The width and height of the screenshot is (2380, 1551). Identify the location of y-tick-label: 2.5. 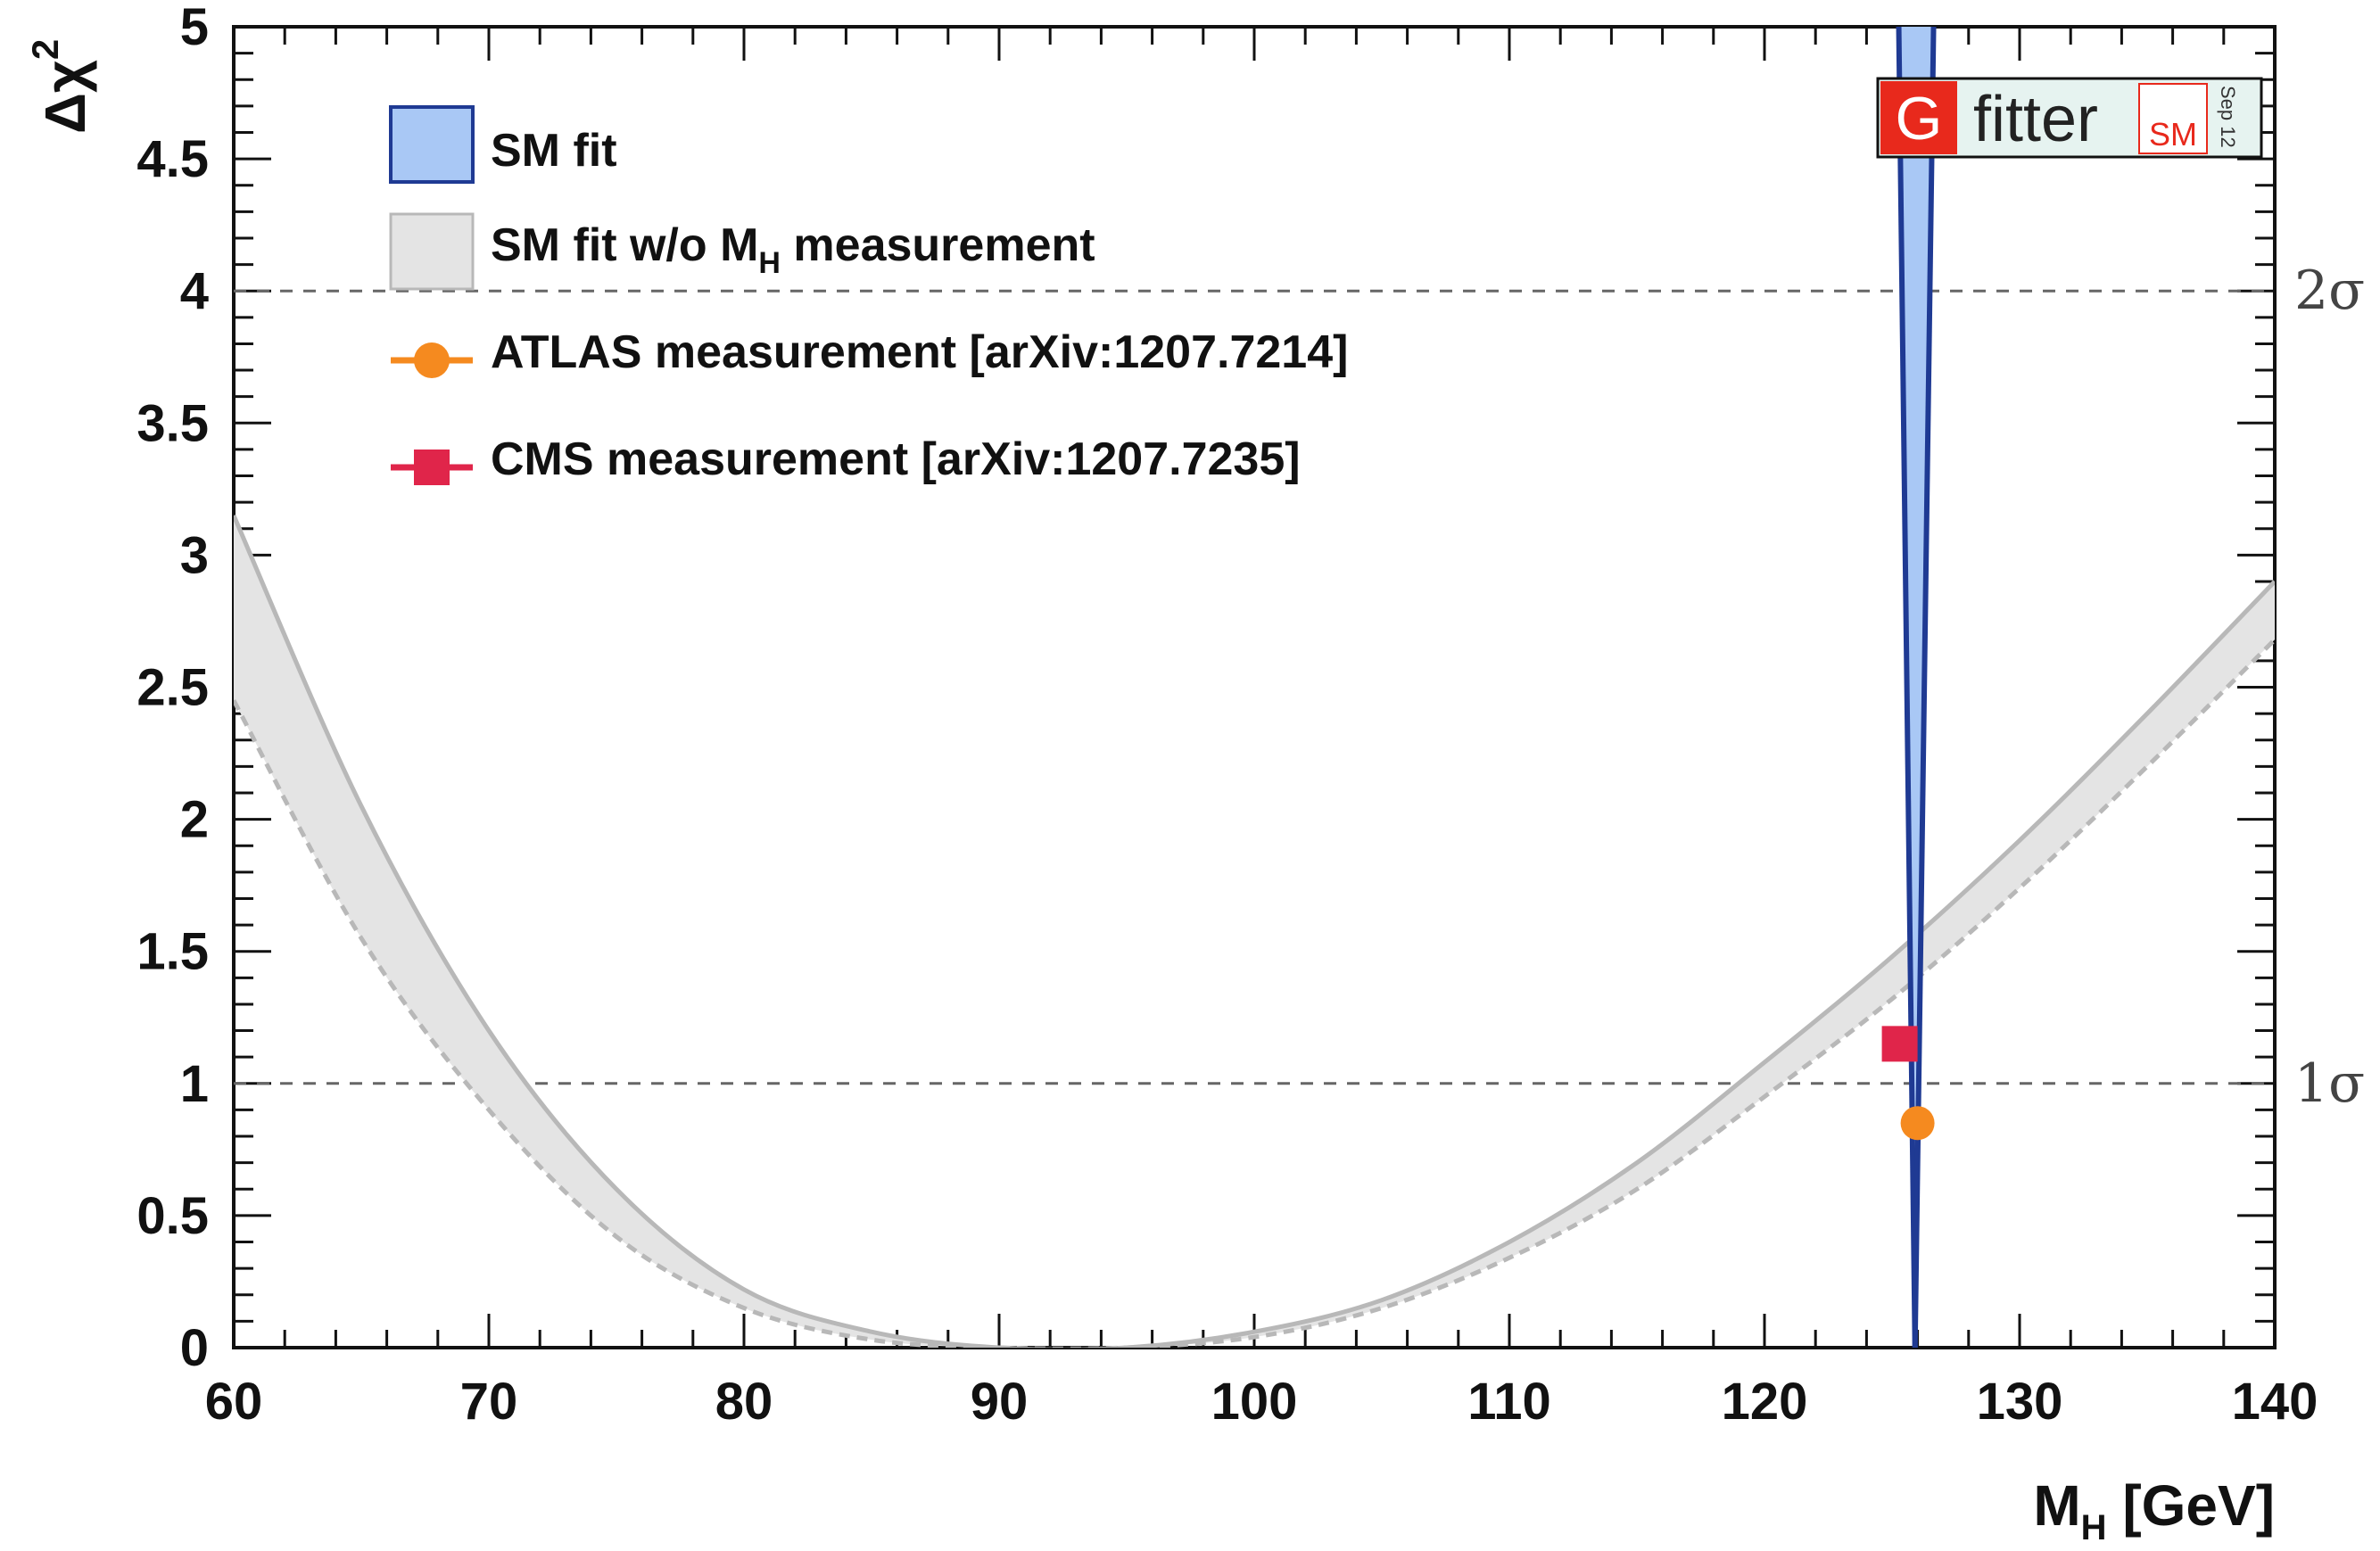
(172, 688).